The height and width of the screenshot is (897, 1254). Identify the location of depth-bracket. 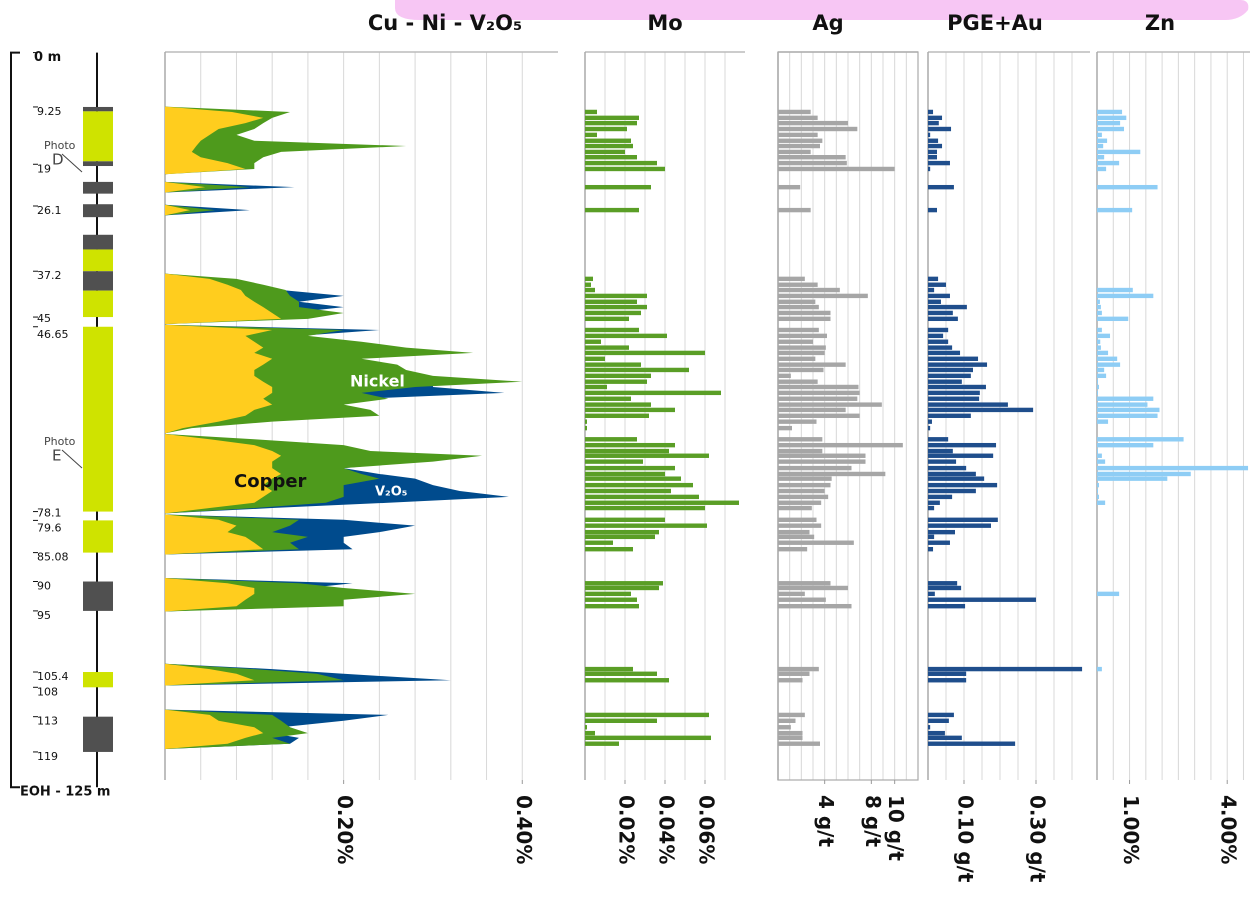
(15, 420).